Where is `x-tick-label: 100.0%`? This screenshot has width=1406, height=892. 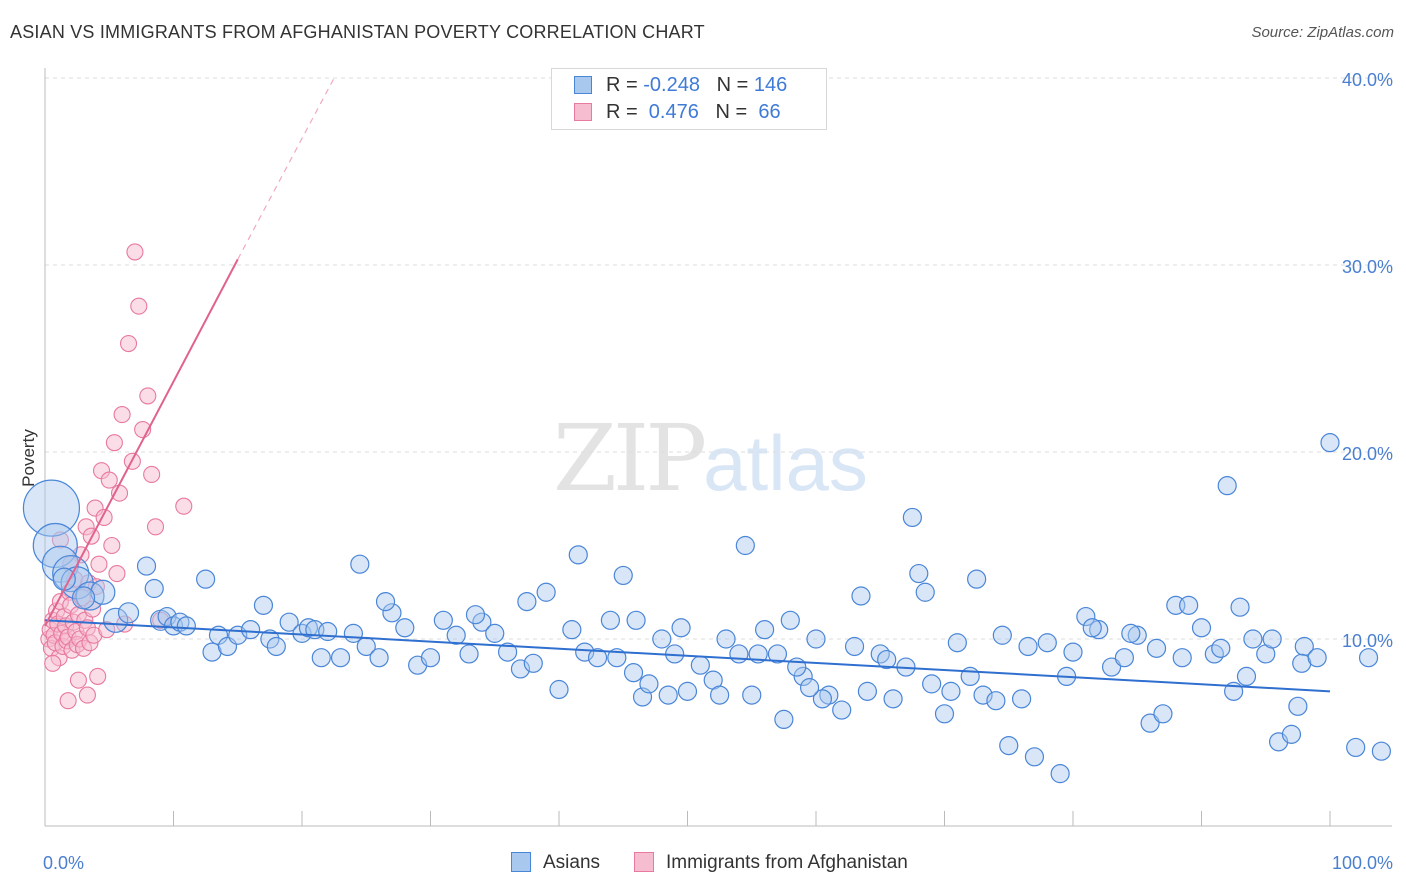
x-tick-label: 100.0% is located at coordinates (1362, 863).